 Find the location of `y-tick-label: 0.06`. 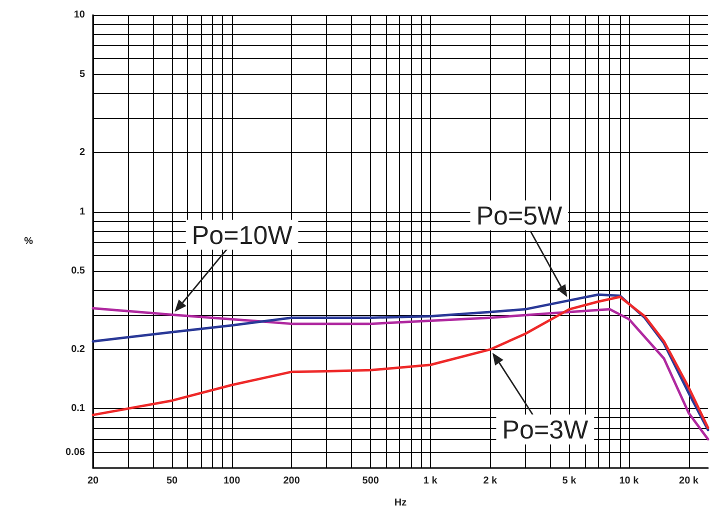

y-tick-label: 0.06 is located at coordinates (76, 452).